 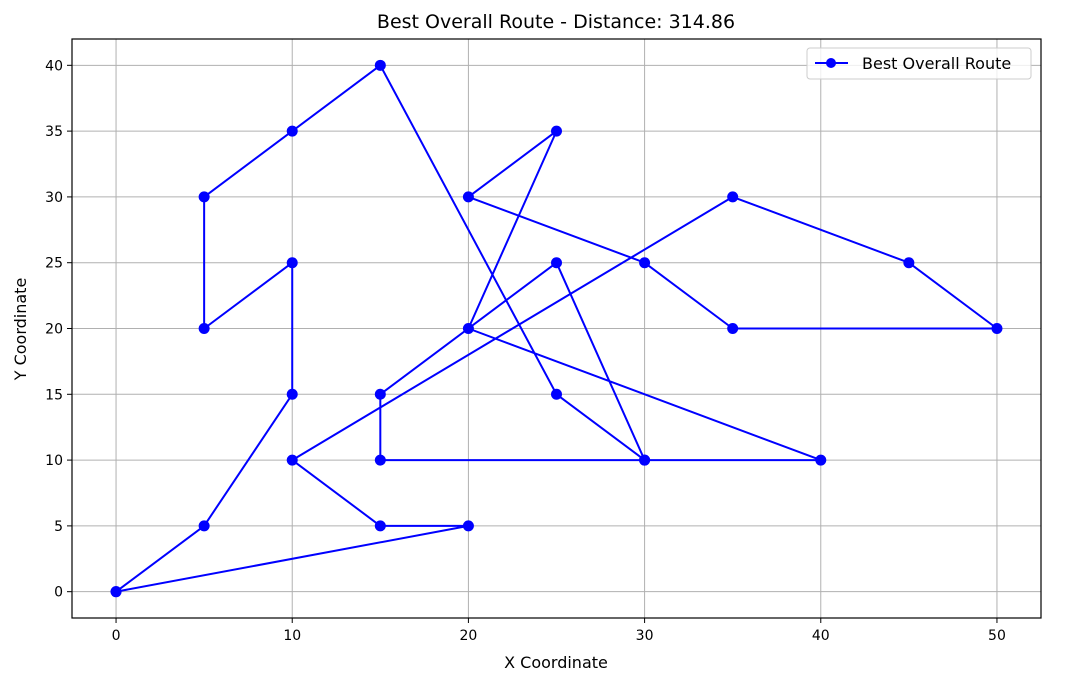 What do you see at coordinates (821, 636) in the screenshot?
I see `x-tick-label: 40` at bounding box center [821, 636].